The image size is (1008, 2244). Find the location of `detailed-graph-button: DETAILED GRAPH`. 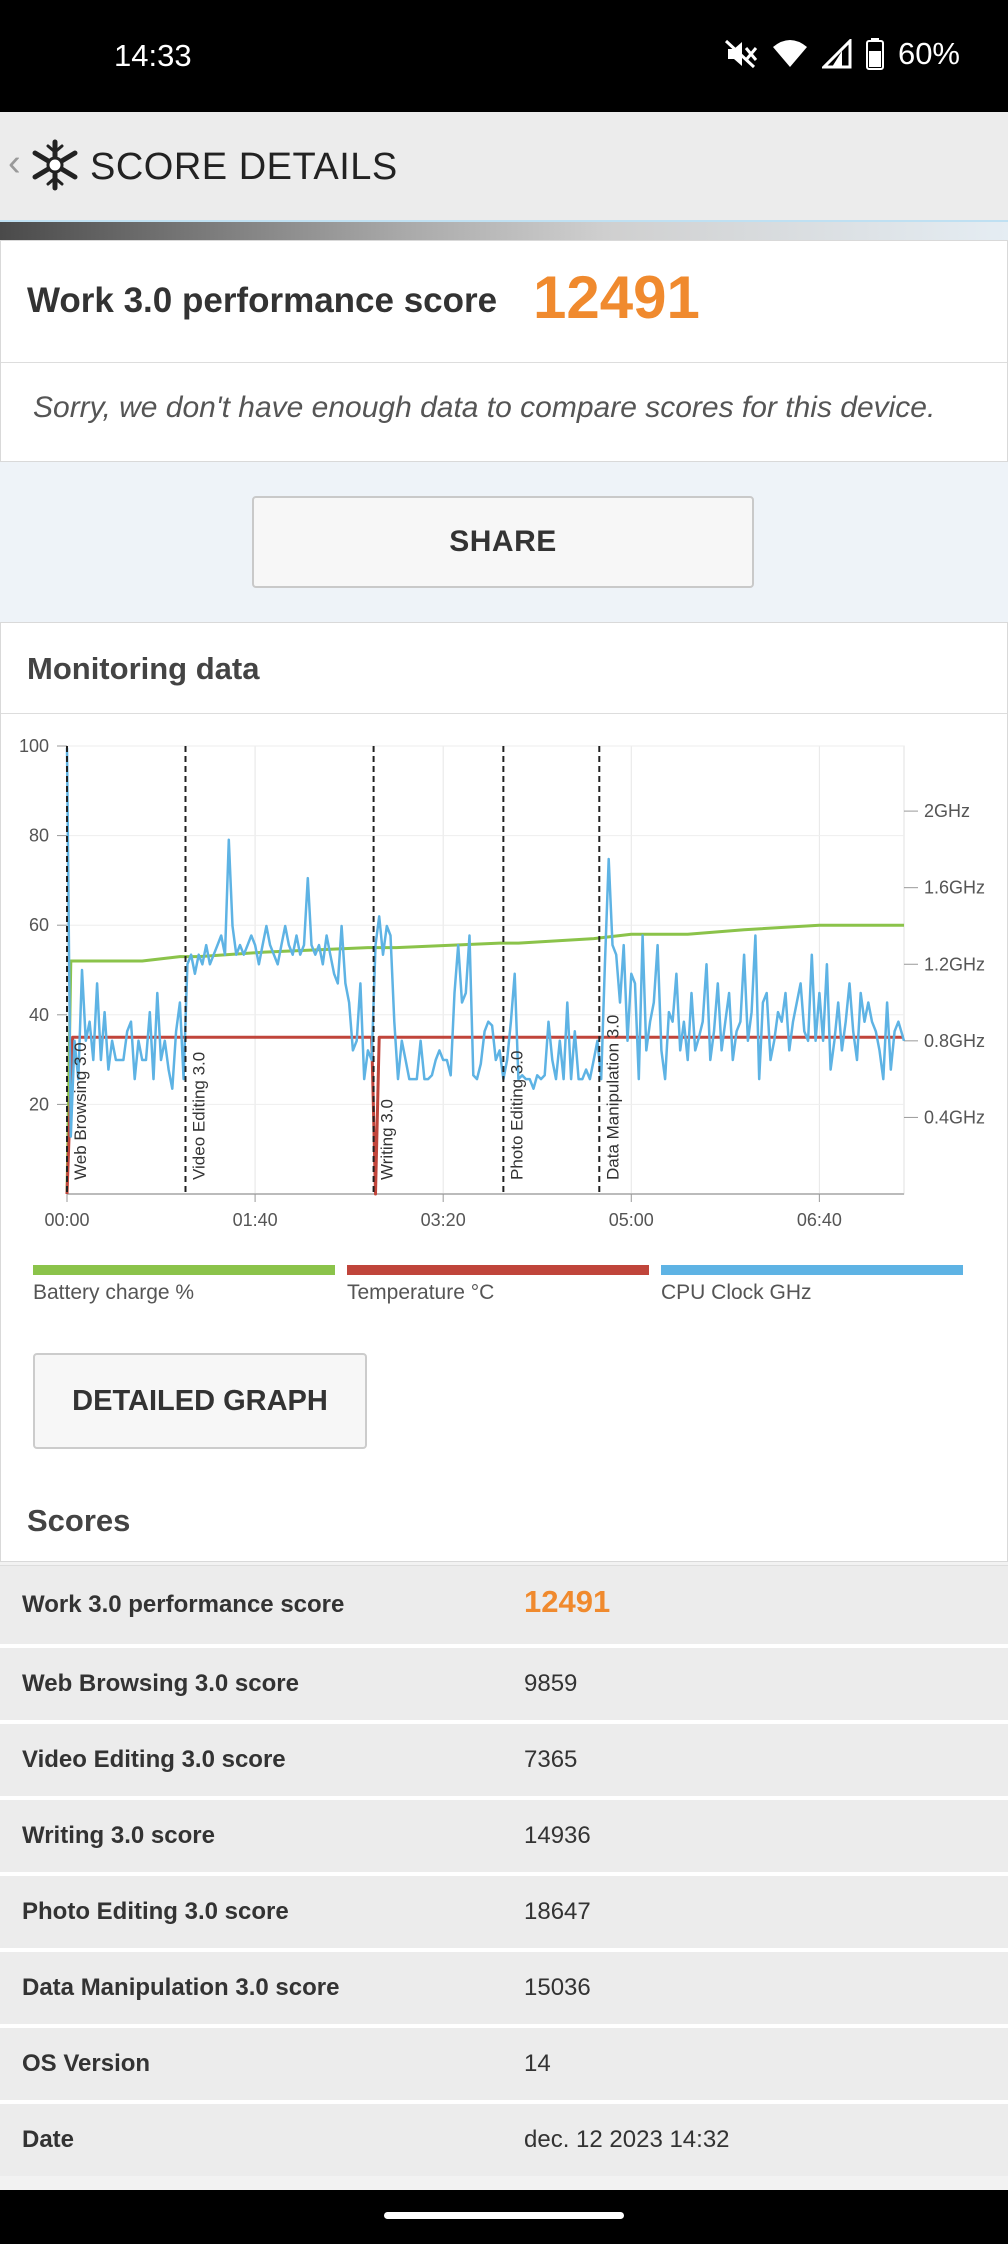

detailed-graph-button: DETAILED GRAPH is located at coordinates (200, 1401).